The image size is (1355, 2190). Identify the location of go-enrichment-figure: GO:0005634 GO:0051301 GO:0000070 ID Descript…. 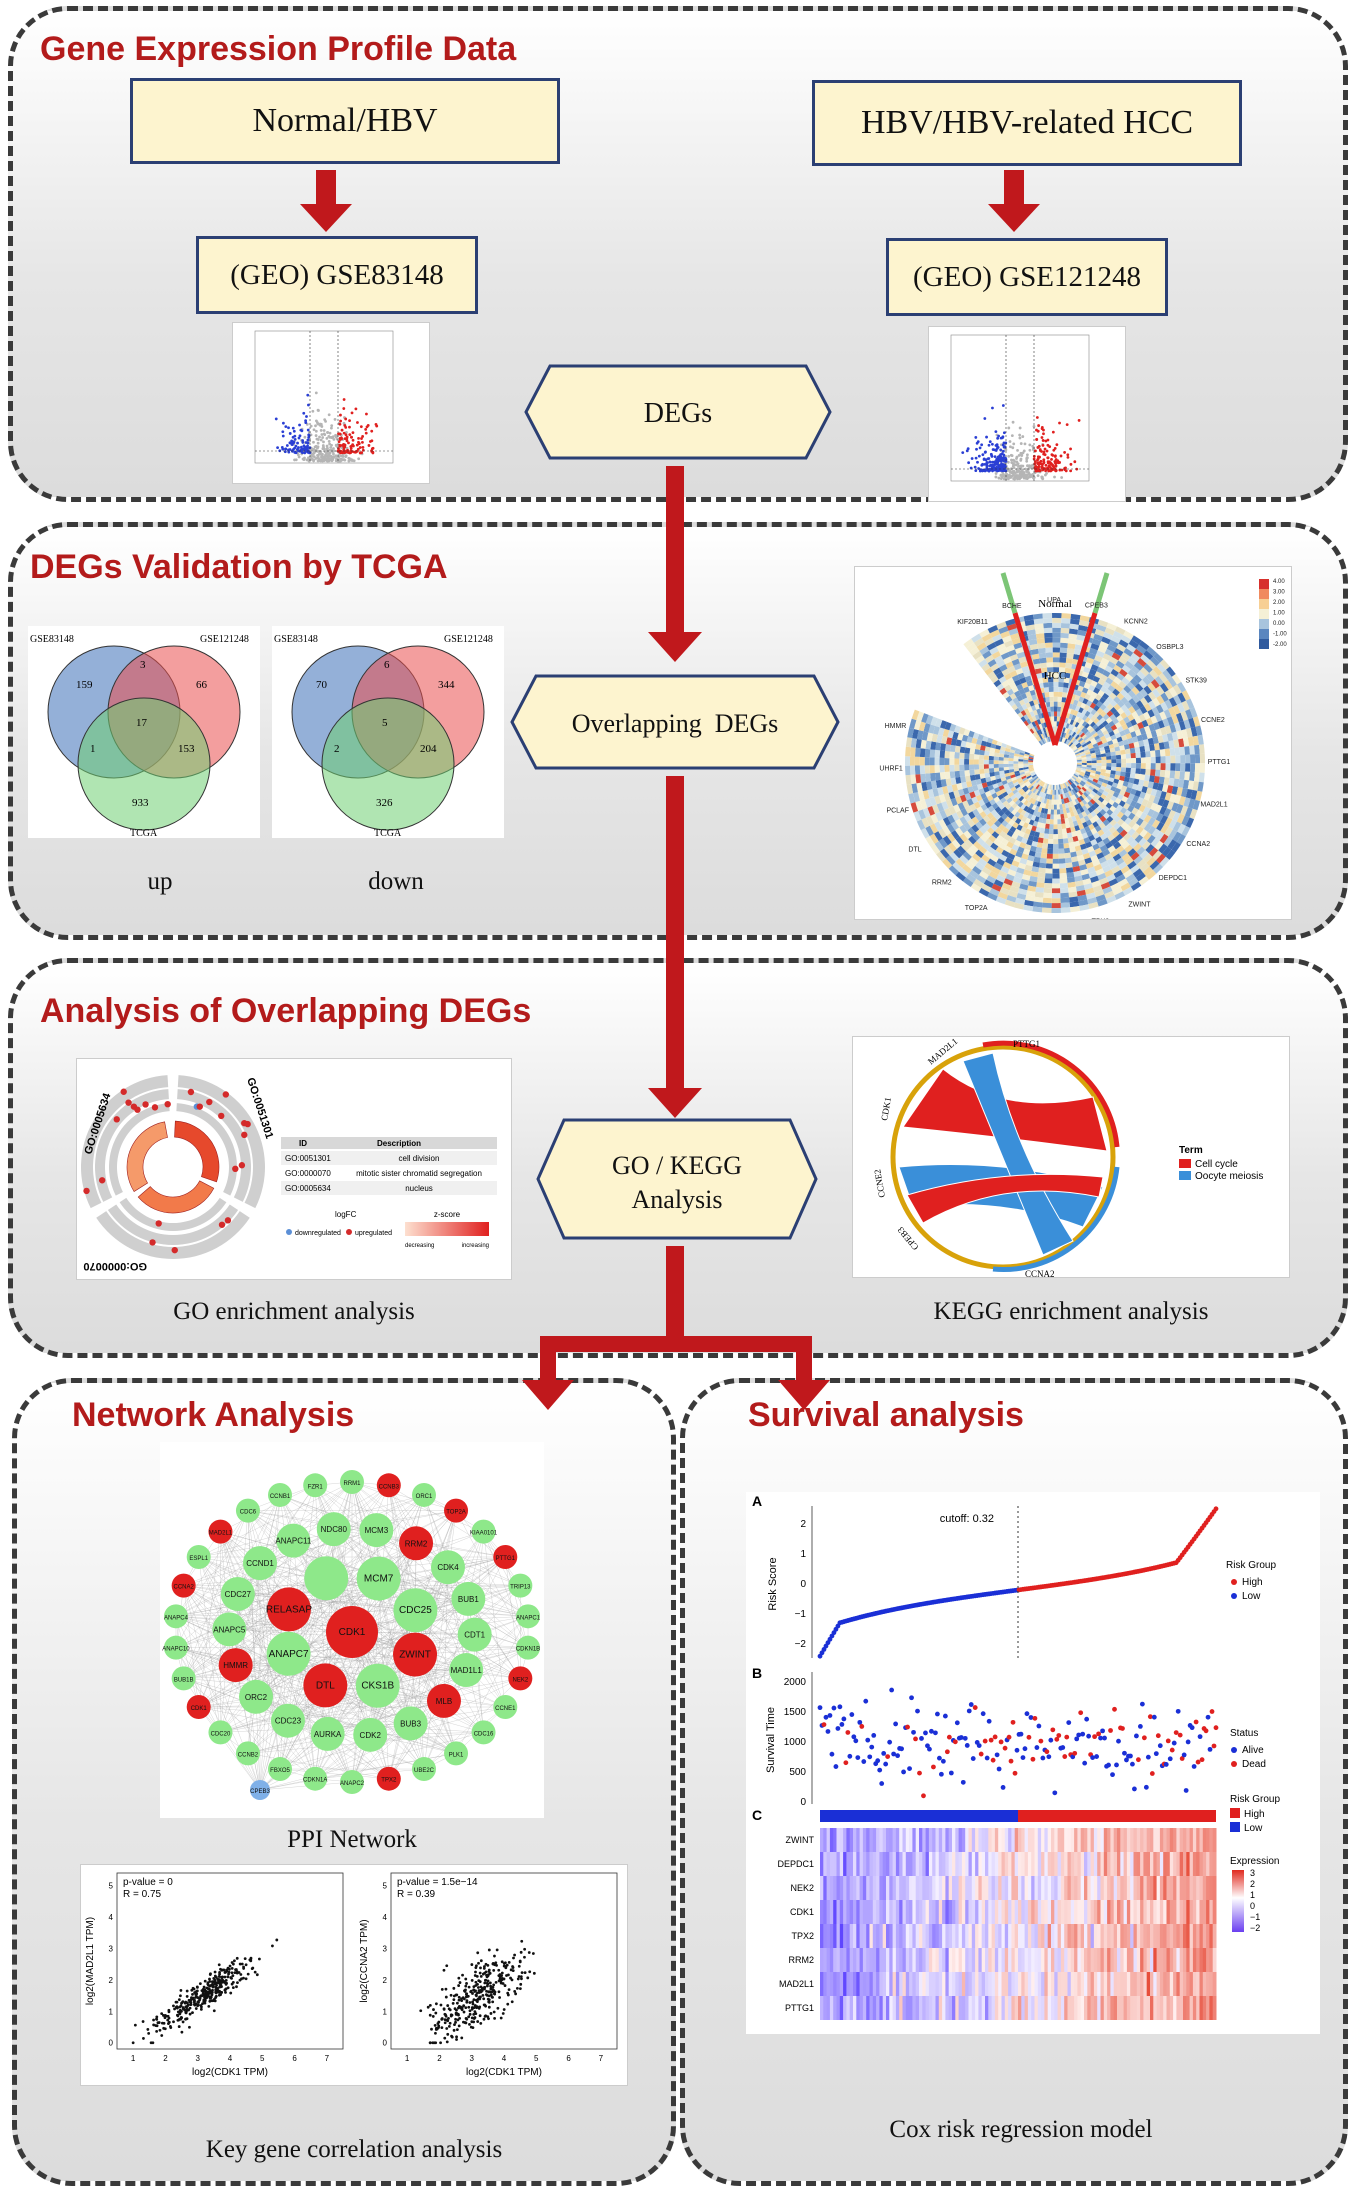
(294, 1169).